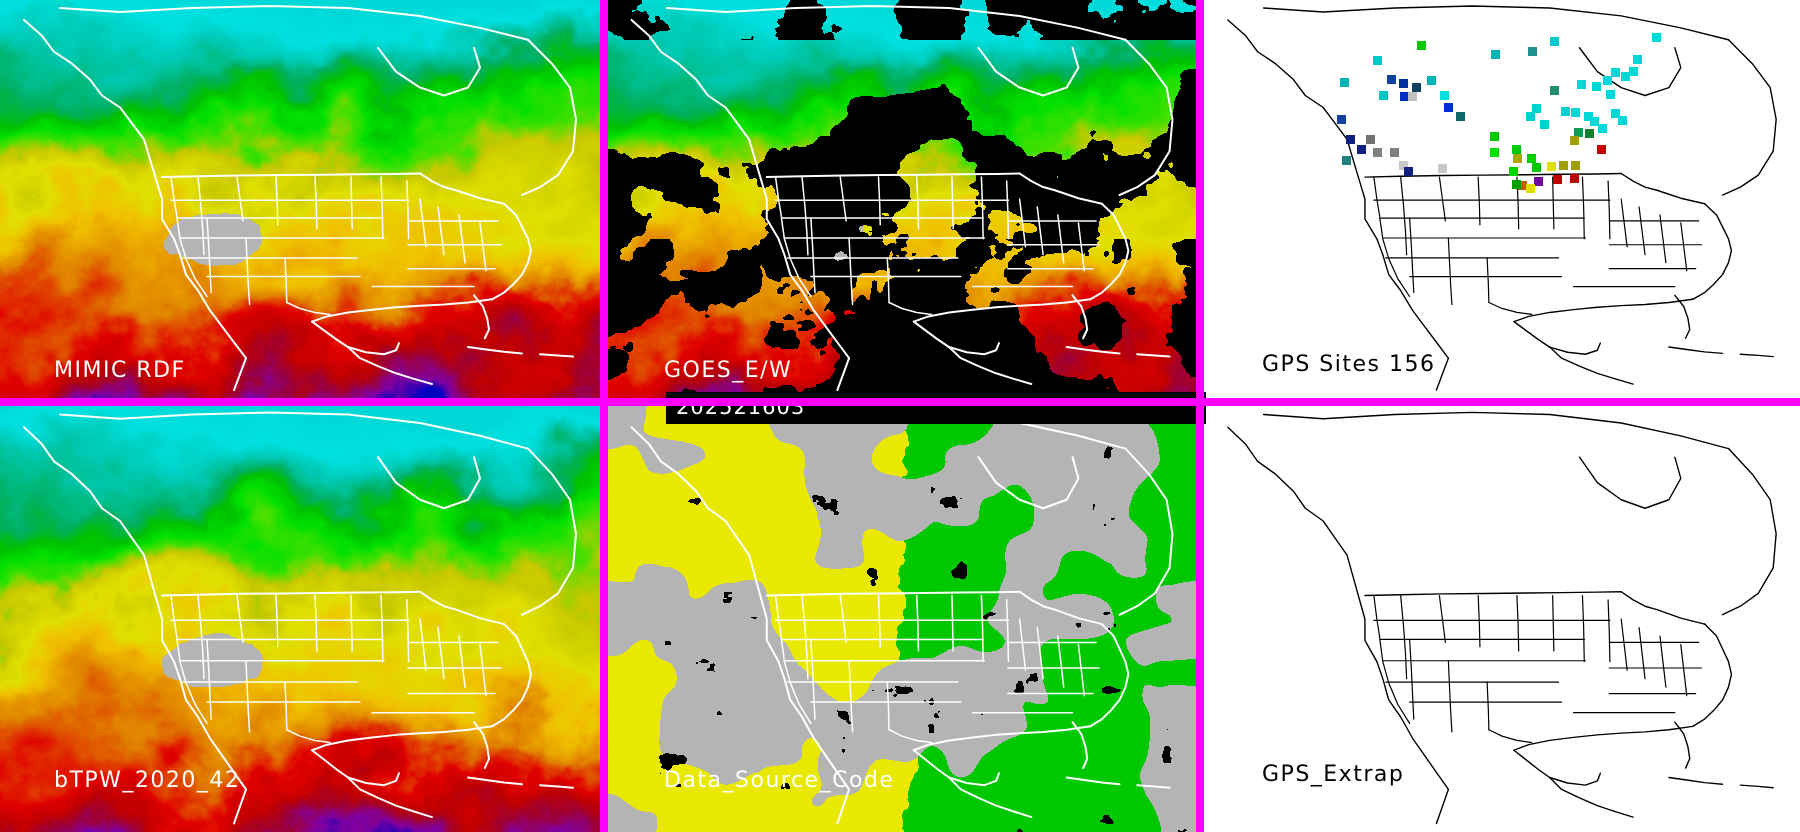 This screenshot has height=832, width=1800. What do you see at coordinates (604, 416) in the screenshot?
I see `divider-vertical-left` at bounding box center [604, 416].